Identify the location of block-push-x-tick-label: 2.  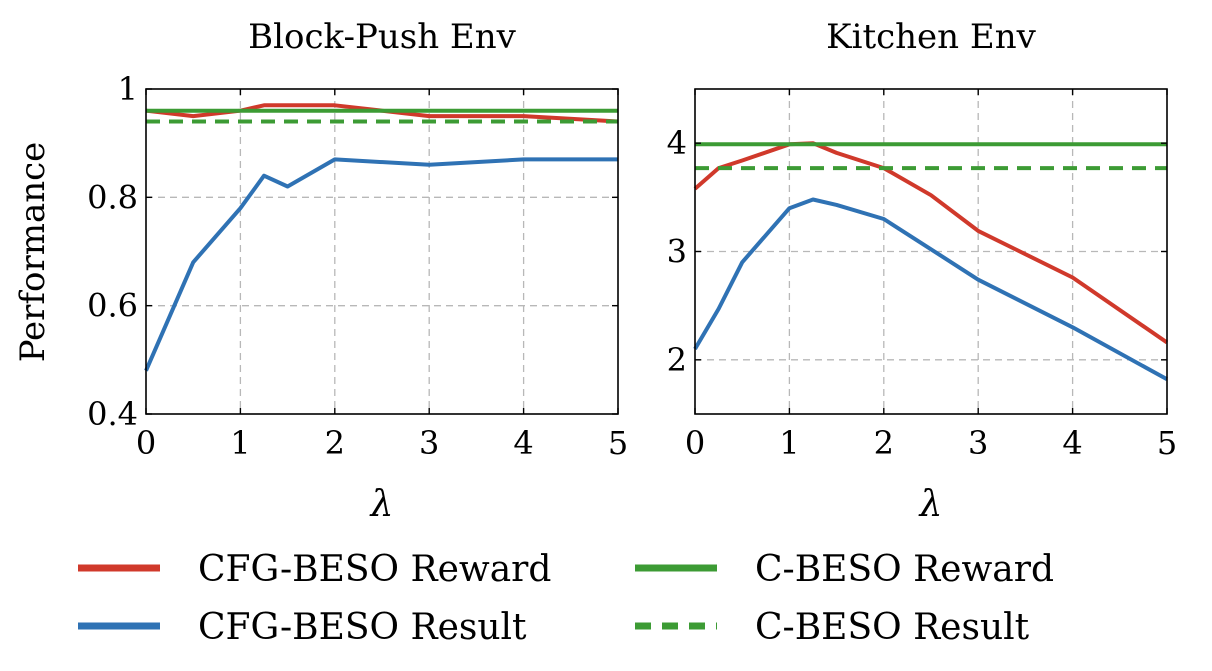
(335, 443).